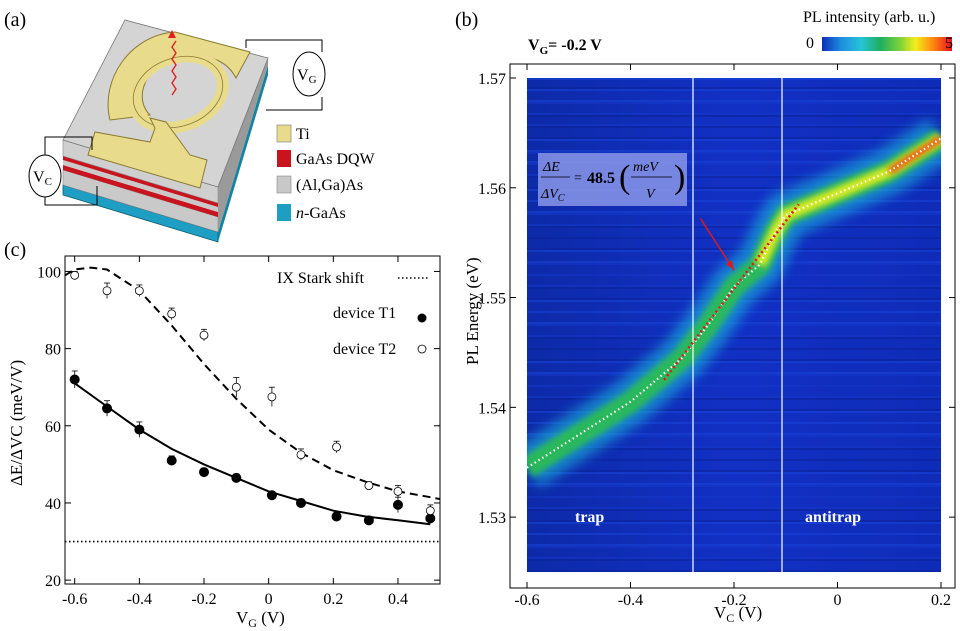 Image resolution: width=960 pixels, height=631 pixels. Describe the element at coordinates (679, 177) in the screenshot. I see `annotation-rparen: )` at that location.